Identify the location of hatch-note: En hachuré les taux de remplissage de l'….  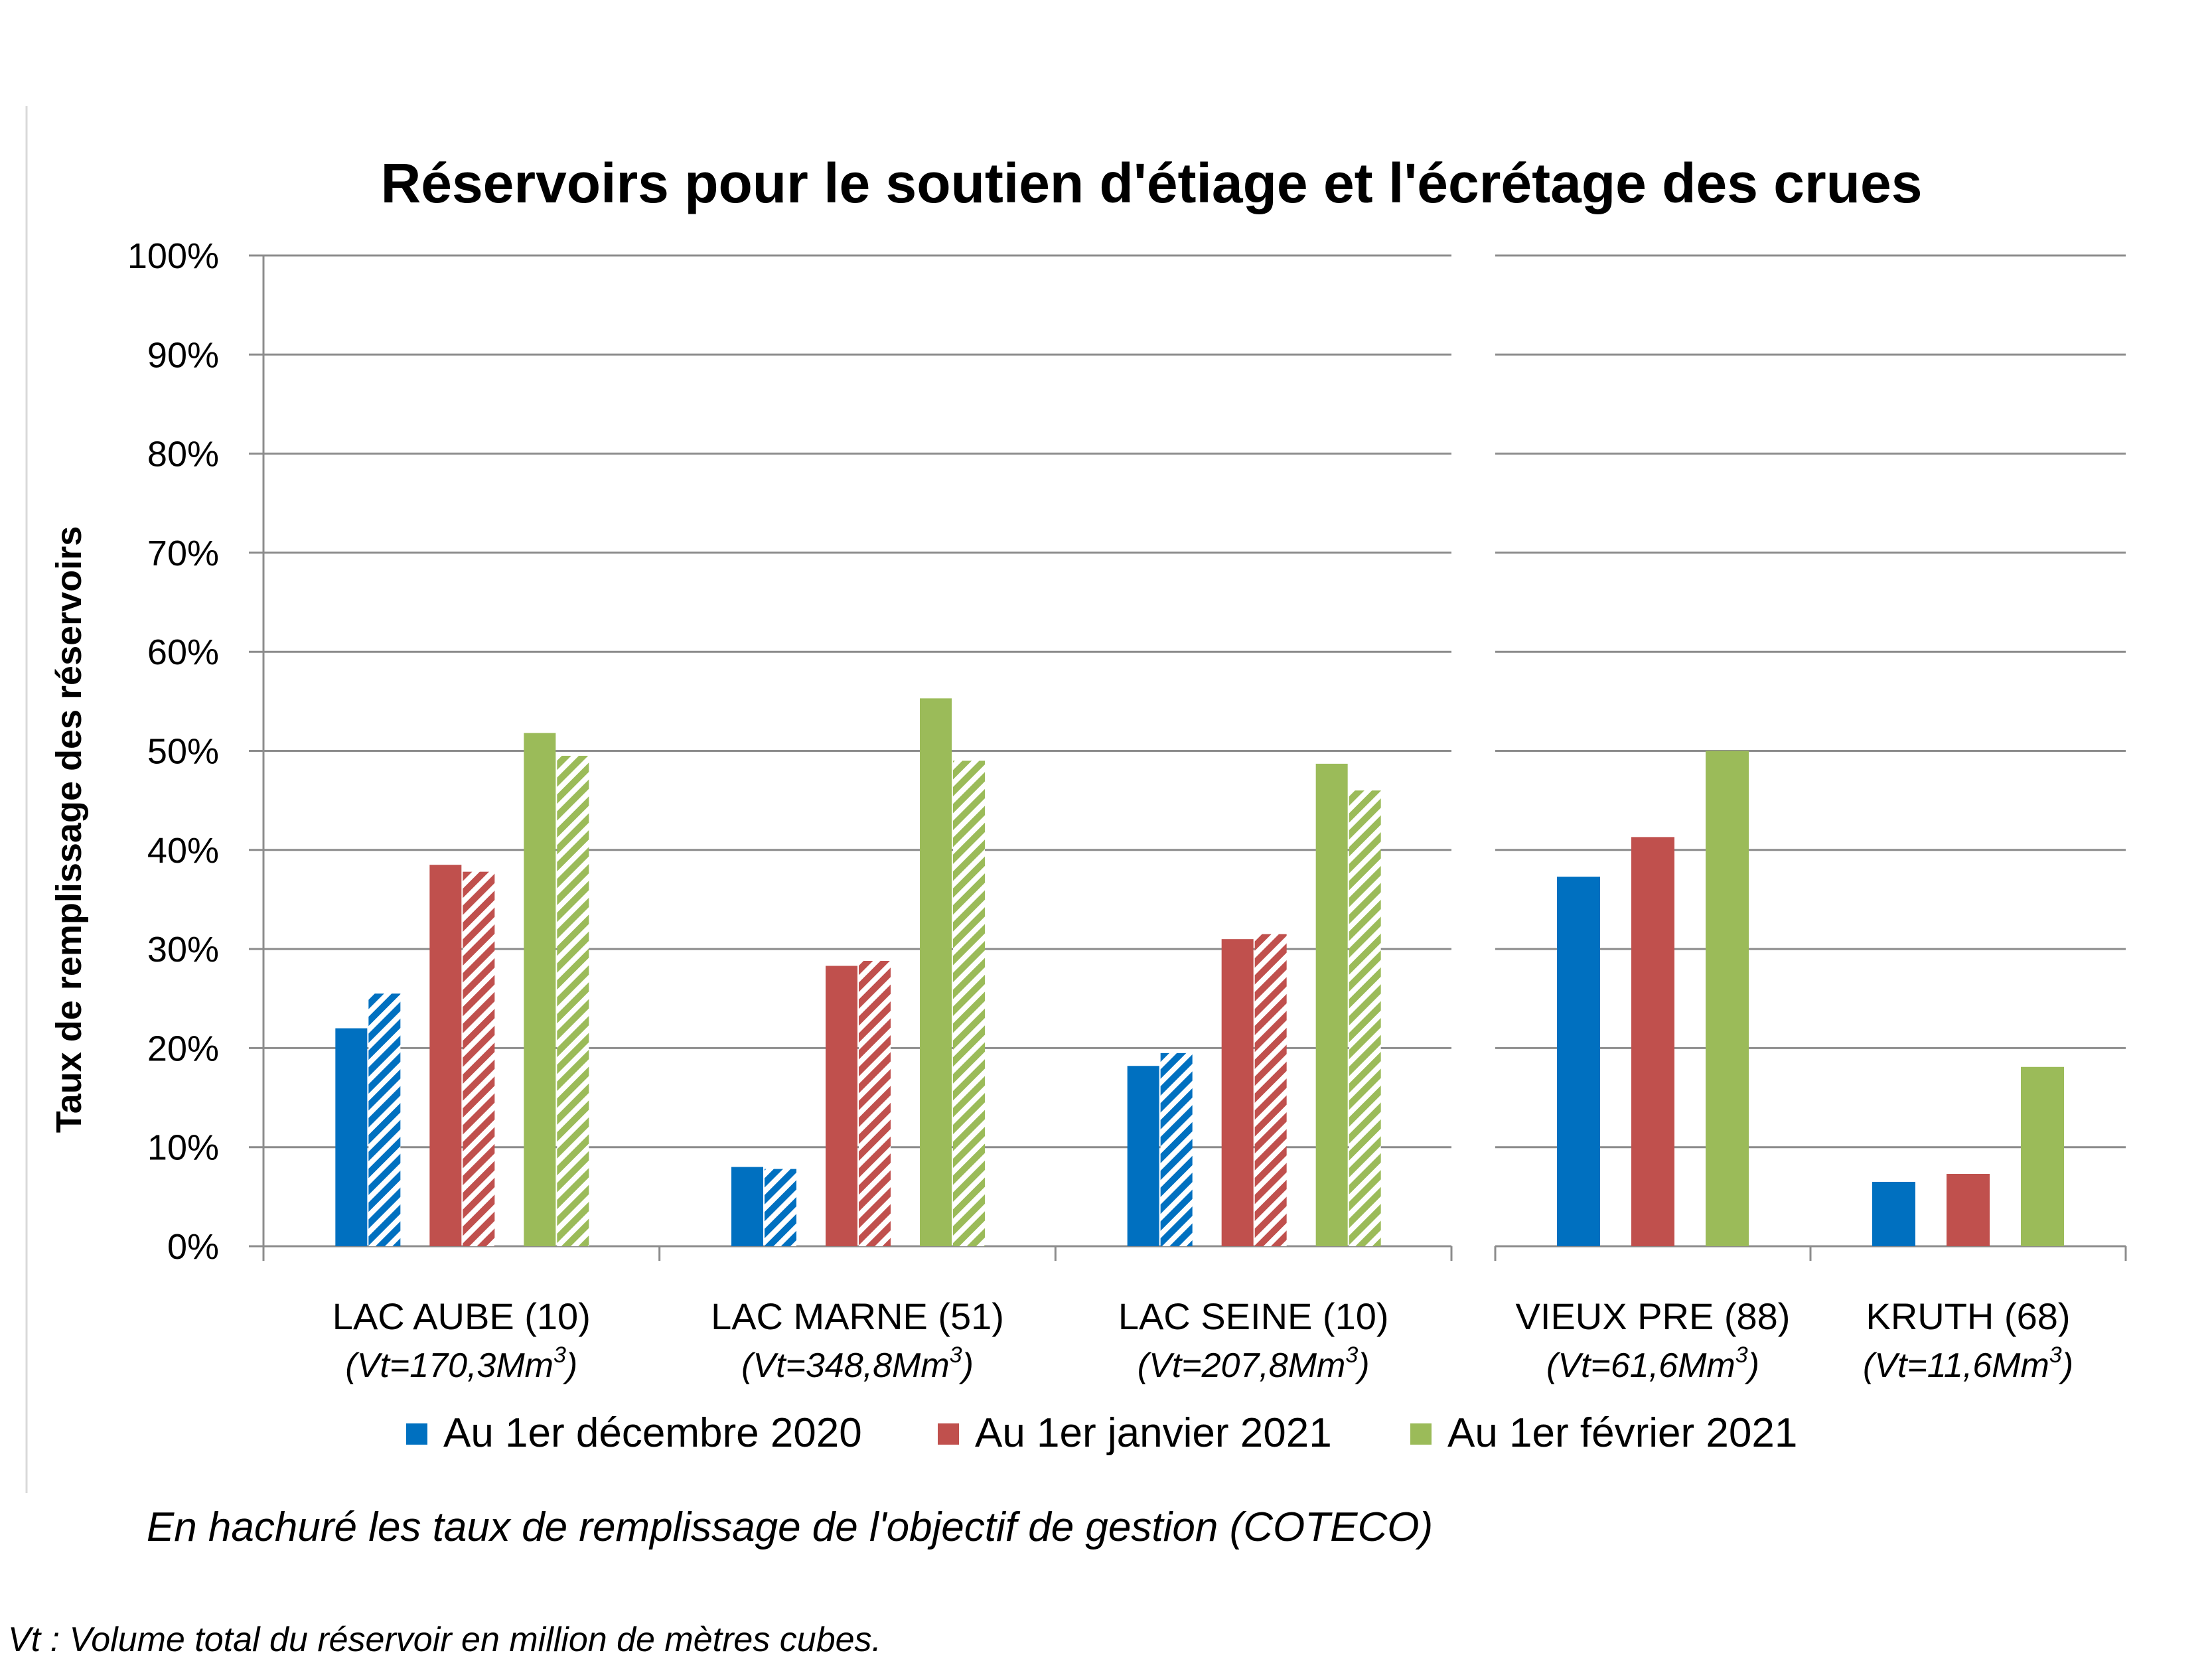
(790, 1527).